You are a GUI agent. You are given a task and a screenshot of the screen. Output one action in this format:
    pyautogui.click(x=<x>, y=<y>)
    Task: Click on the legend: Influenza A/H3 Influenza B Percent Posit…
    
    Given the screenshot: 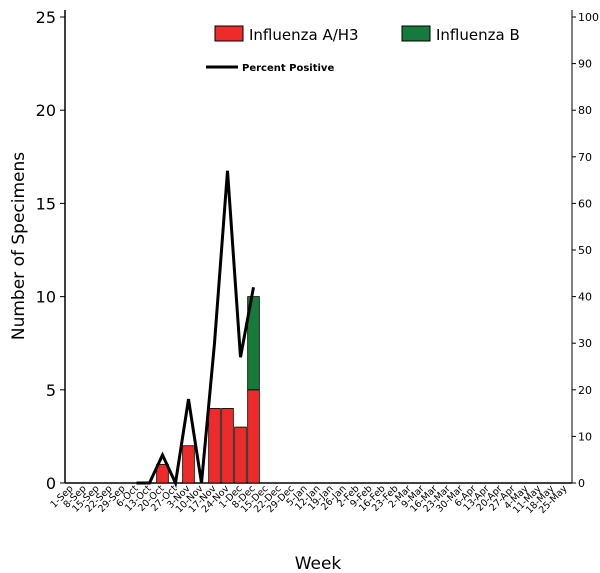 What is the action you would take?
    pyautogui.click(x=363, y=49)
    